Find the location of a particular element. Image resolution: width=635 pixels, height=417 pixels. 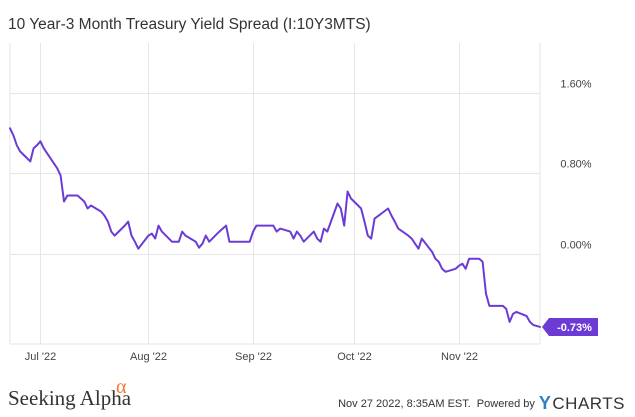

y-tick-label: 0.00% is located at coordinates (575, 246).